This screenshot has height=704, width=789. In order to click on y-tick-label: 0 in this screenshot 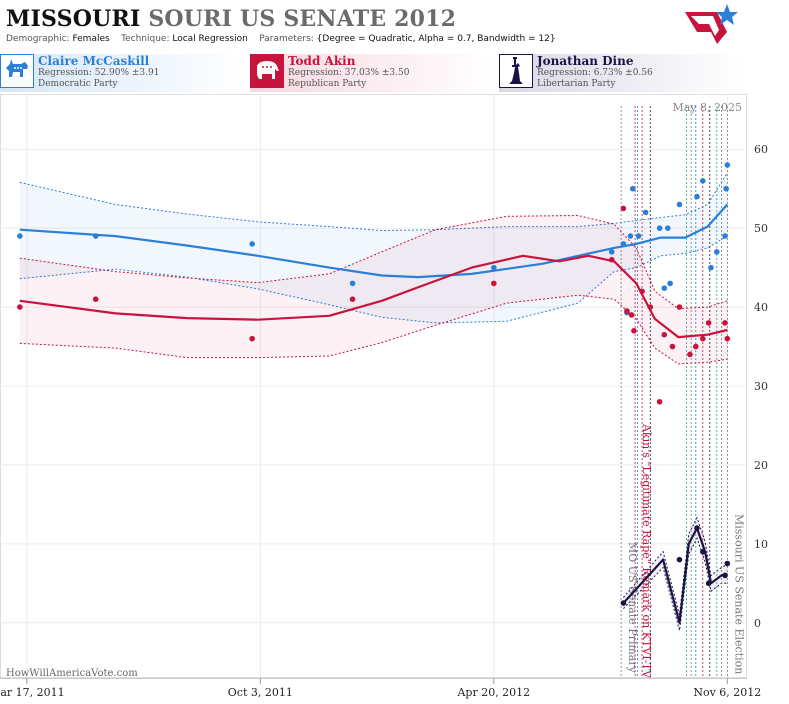, I will do `click(757, 623)`.